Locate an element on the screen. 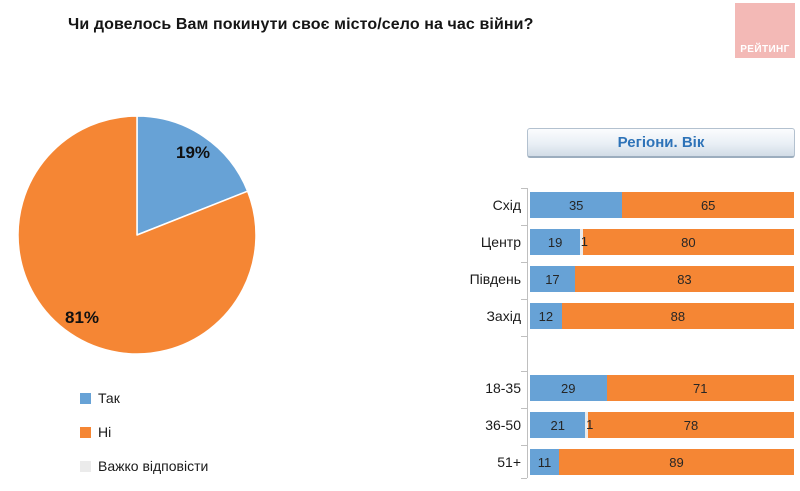  bar-segment-yes: 19 is located at coordinates (555, 242).